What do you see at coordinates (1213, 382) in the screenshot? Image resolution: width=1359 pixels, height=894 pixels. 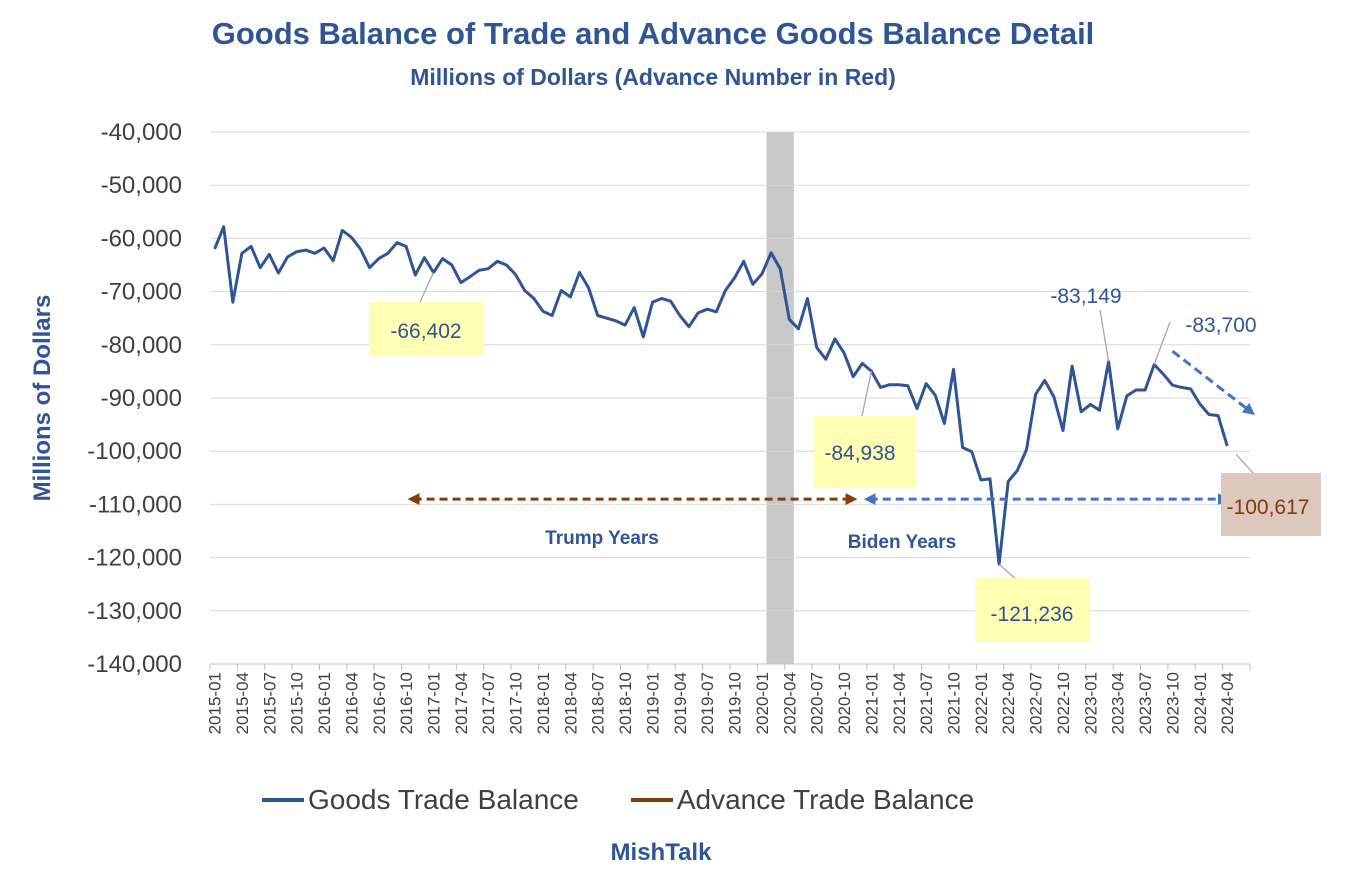 I see `trend-arrow` at bounding box center [1213, 382].